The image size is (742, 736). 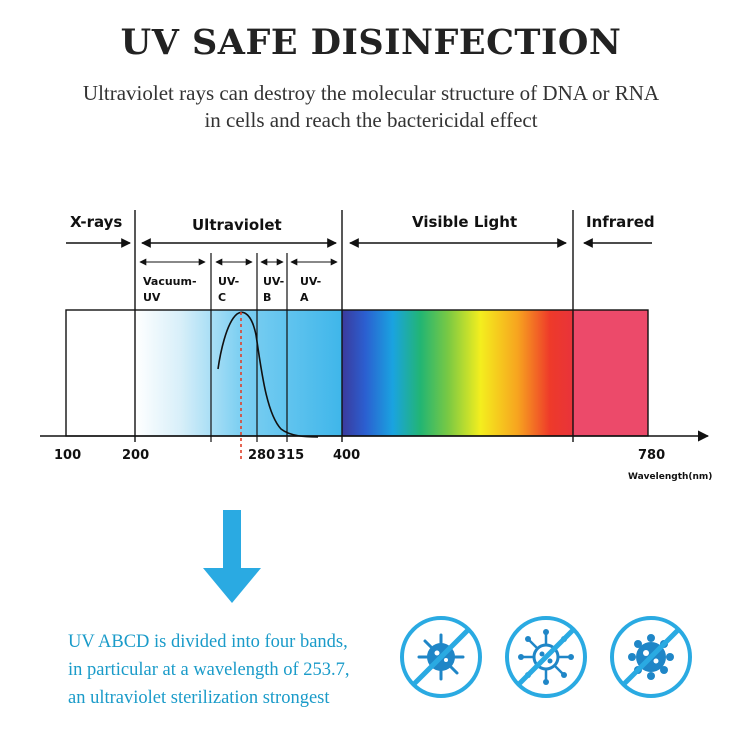 What do you see at coordinates (457, 373) in the screenshot?
I see `visible-band` at bounding box center [457, 373].